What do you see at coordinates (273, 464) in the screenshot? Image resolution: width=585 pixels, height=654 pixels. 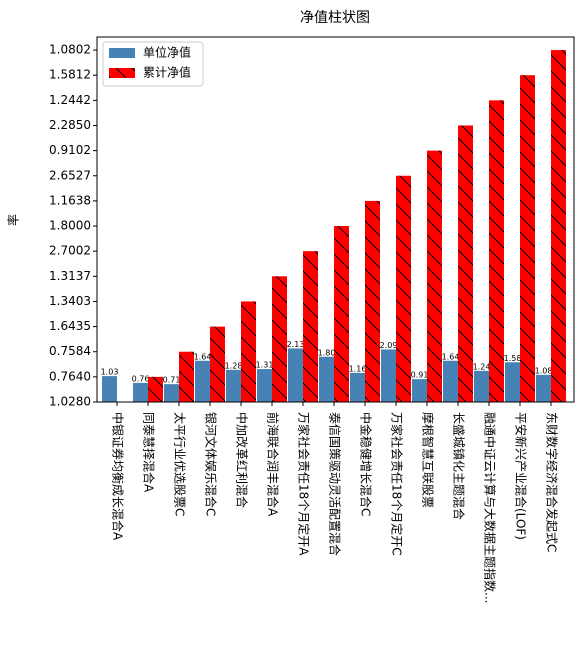 I see `x-tick-label: 前海联合润丰混合A` at bounding box center [273, 464].